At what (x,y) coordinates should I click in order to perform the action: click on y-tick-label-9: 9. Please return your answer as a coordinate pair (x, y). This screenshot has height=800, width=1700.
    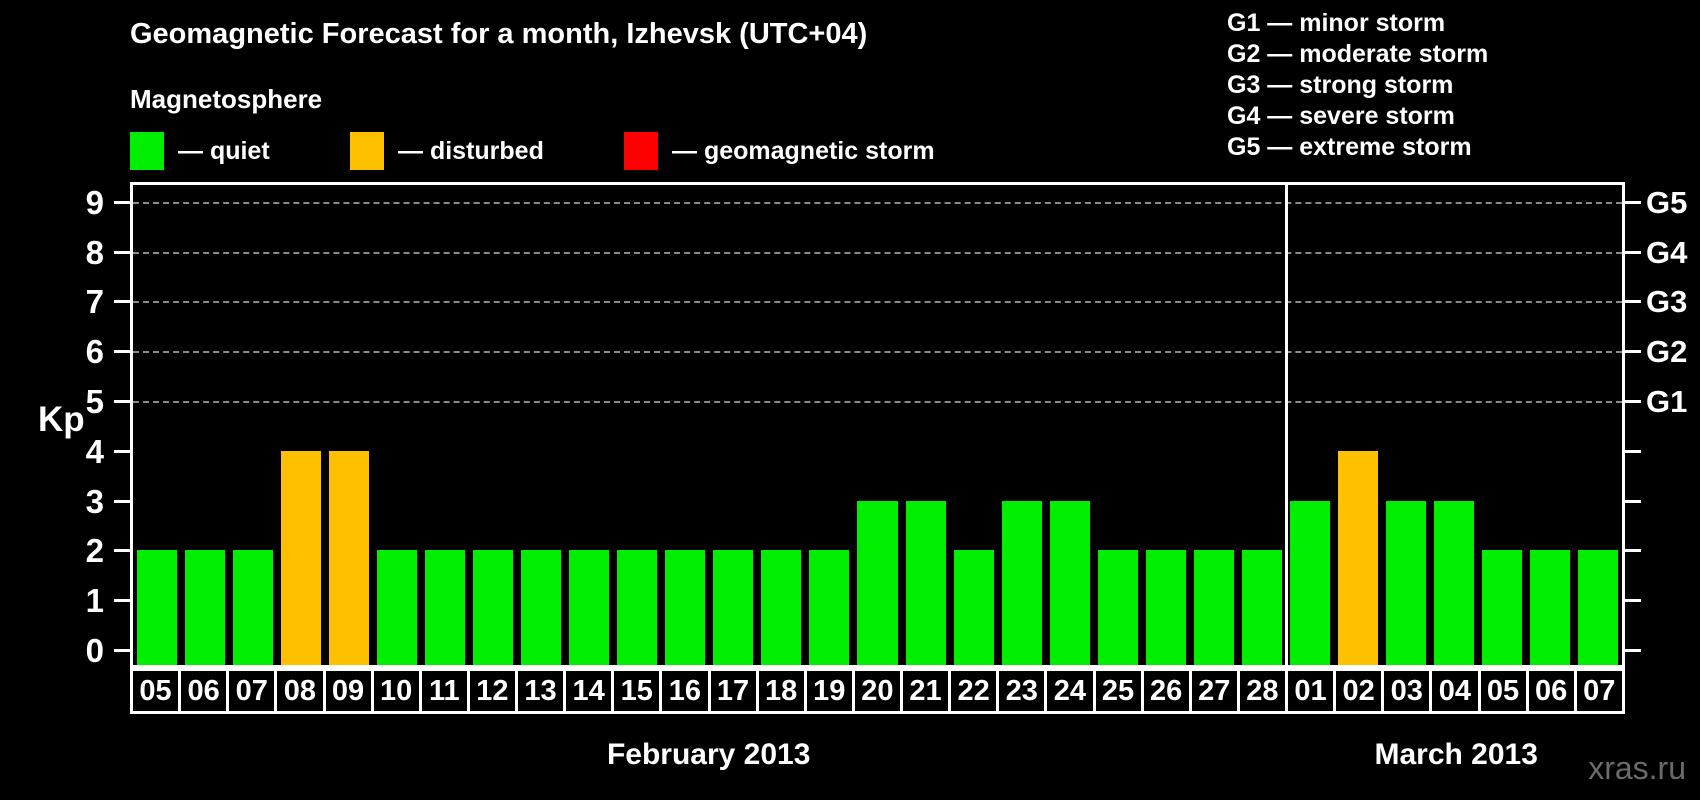
    Looking at the image, I should click on (94, 202).